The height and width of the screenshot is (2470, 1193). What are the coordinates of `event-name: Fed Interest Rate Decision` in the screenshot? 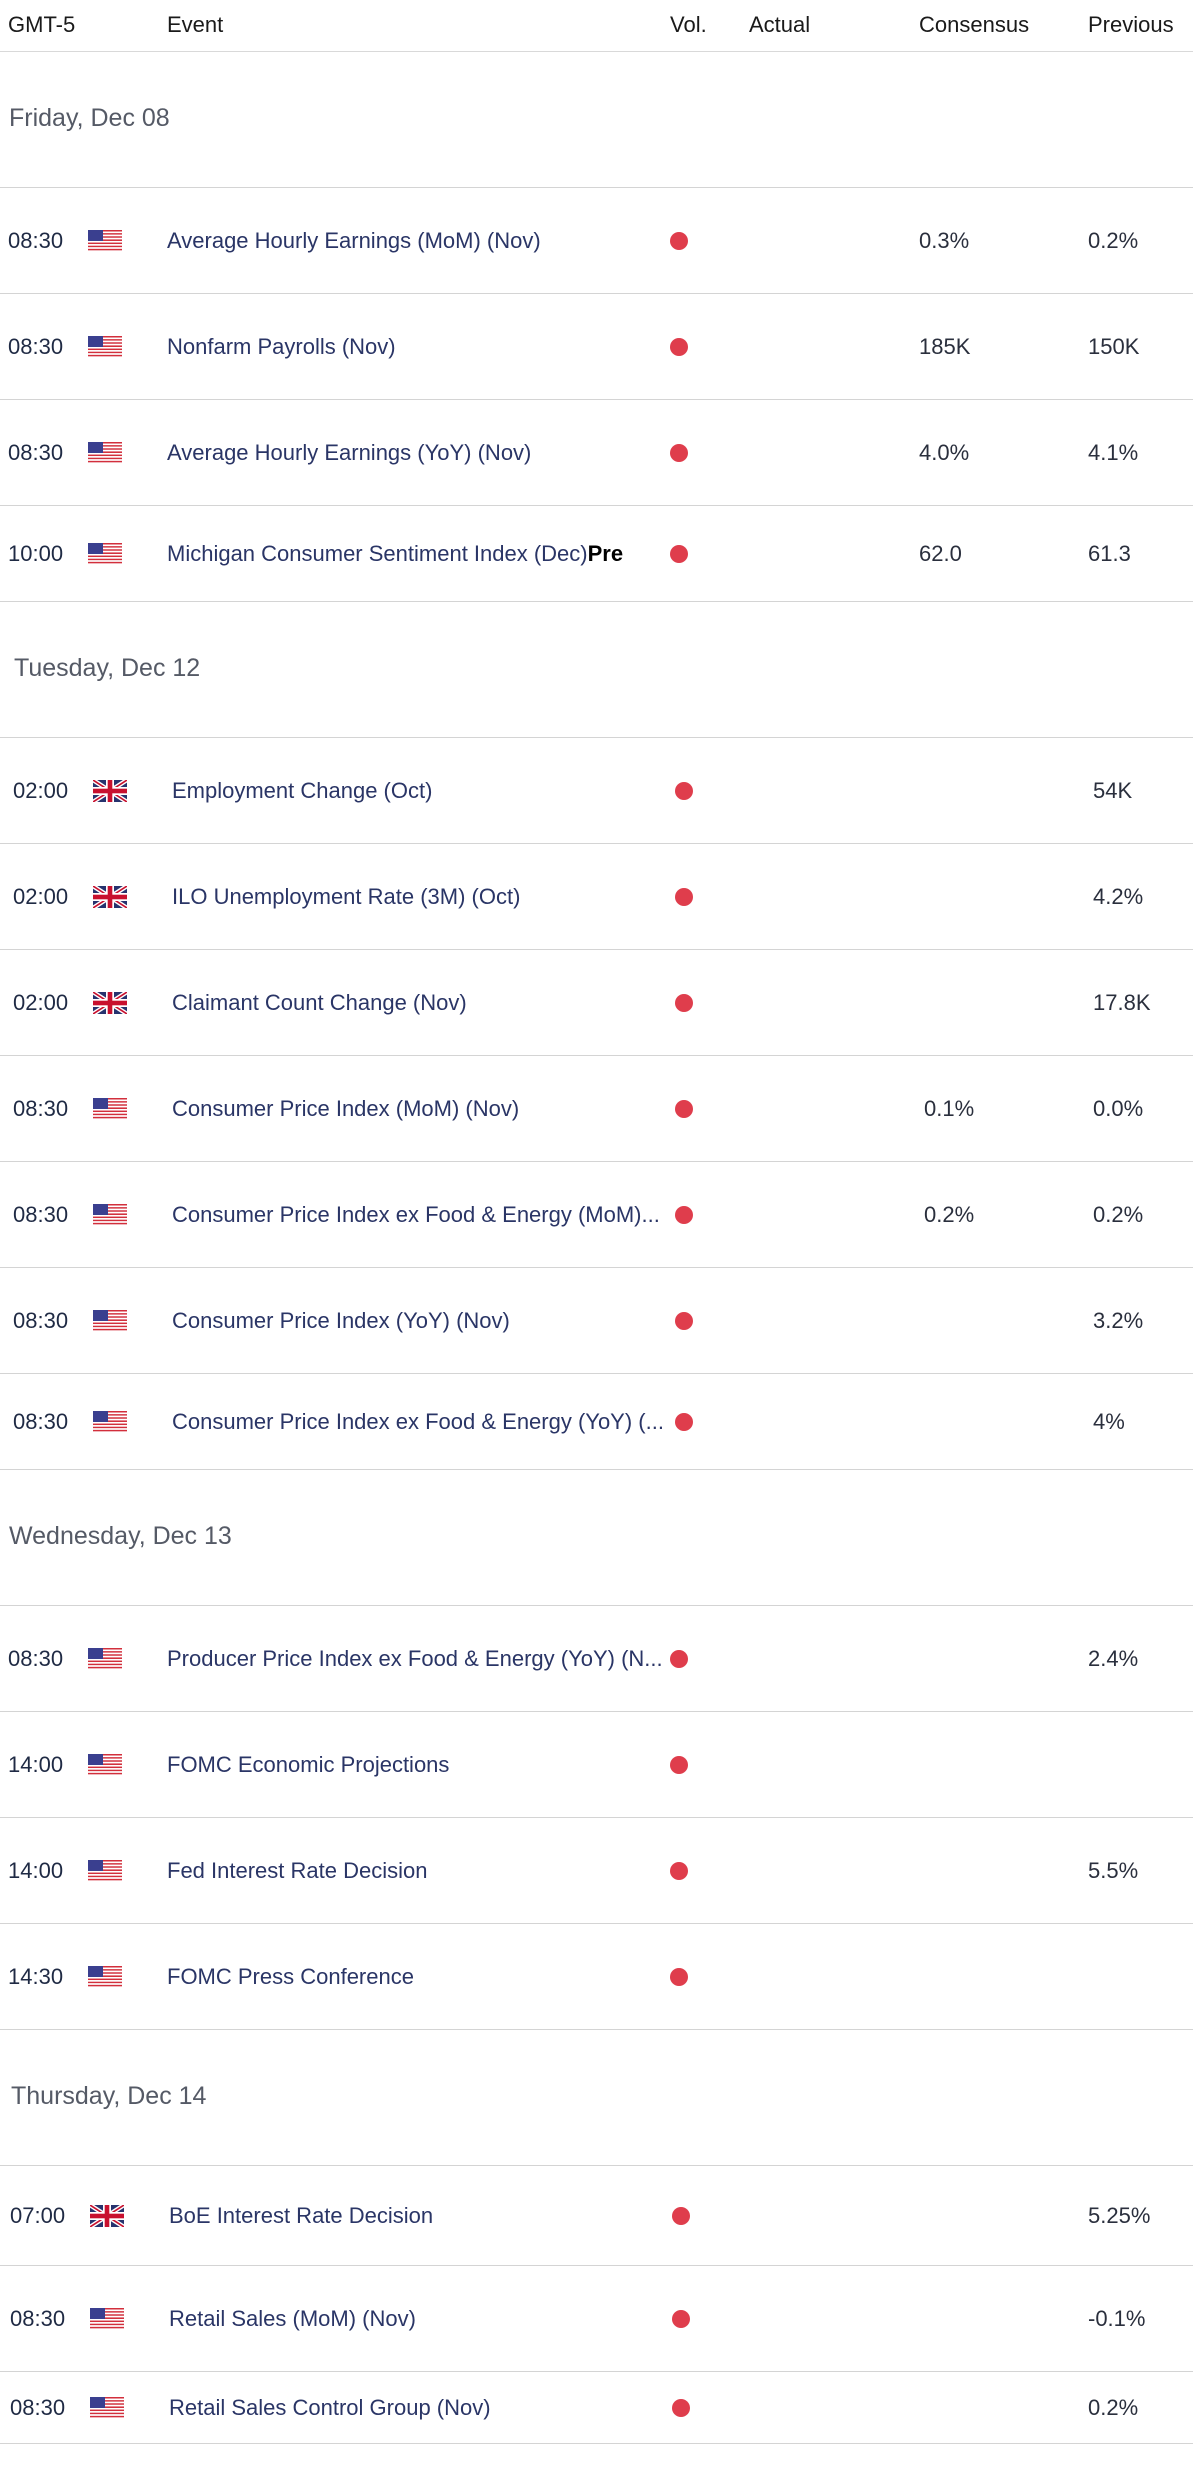 It's located at (297, 1871).